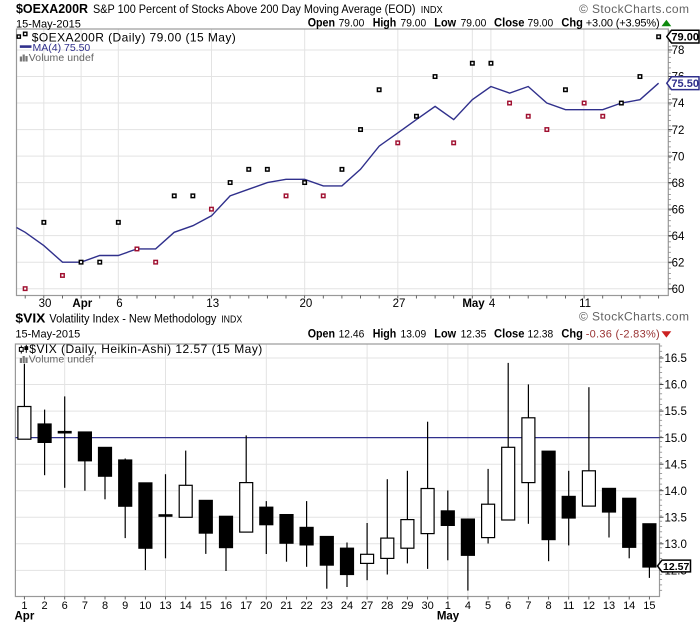 Image resolution: width=700 pixels, height=624 pixels. I want to click on svg-text: 12.57, so click(676, 567).